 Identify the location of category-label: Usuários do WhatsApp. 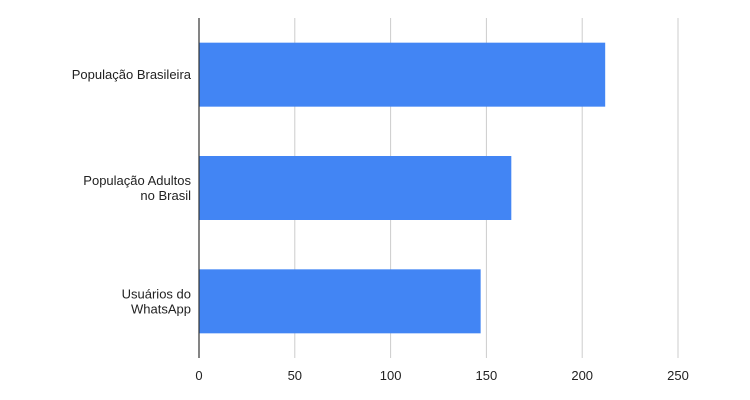
(156, 301).